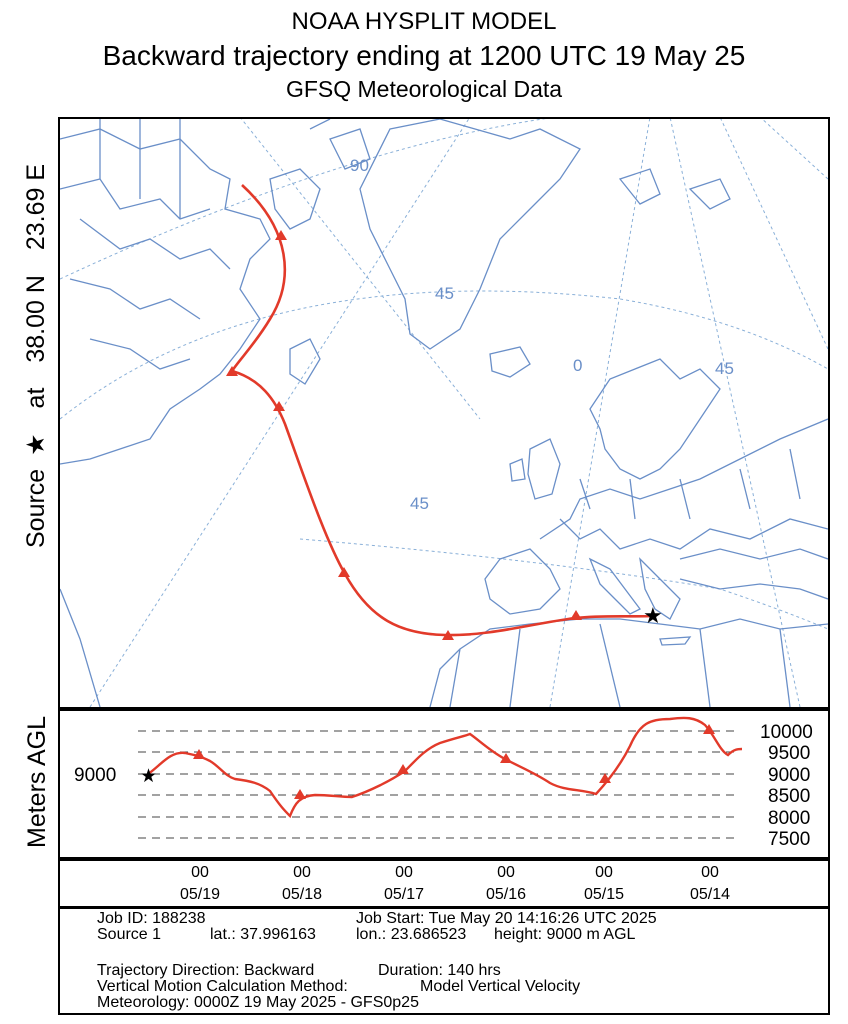  Describe the element at coordinates (222, 986) in the screenshot. I see `vertical-method-label: Vertical Motion Calculation Method:` at that location.